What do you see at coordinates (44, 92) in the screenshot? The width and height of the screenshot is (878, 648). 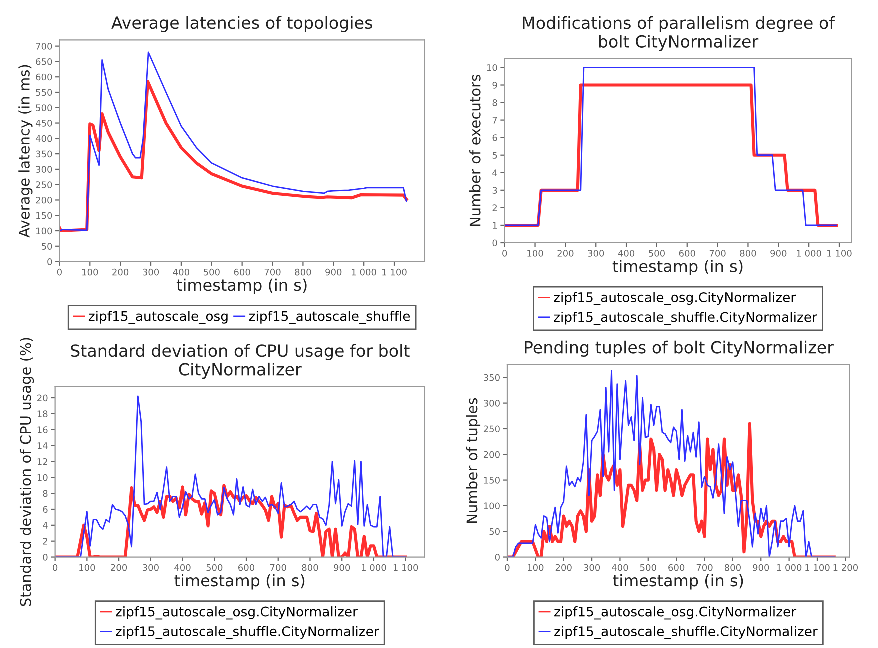 I see `y-tick-label: 550` at bounding box center [44, 92].